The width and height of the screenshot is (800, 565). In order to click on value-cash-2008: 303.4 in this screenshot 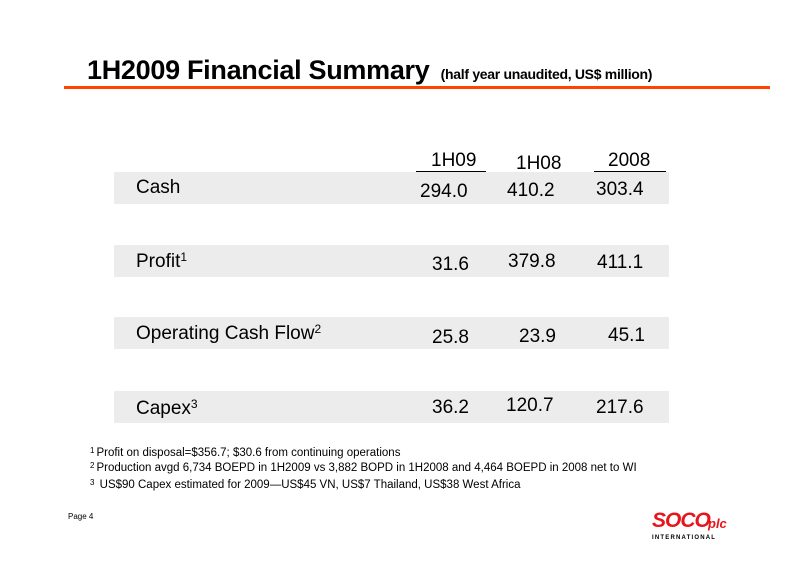, I will do `click(620, 189)`.